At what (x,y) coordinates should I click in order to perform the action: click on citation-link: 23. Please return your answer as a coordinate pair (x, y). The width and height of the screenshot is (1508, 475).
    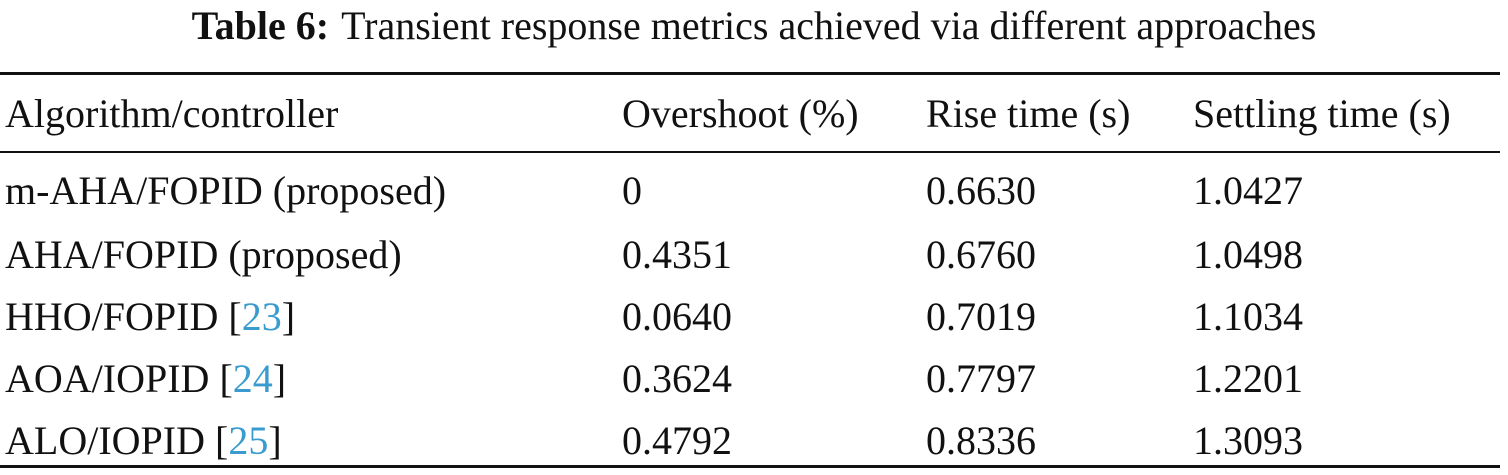
    Looking at the image, I should click on (261, 316).